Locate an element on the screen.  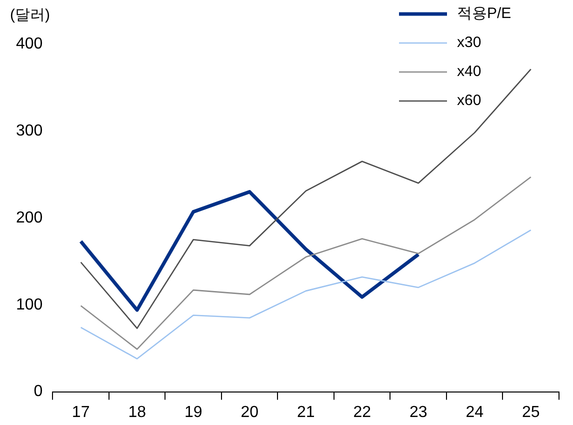
x-tick-label: 17 is located at coordinates (81, 412).